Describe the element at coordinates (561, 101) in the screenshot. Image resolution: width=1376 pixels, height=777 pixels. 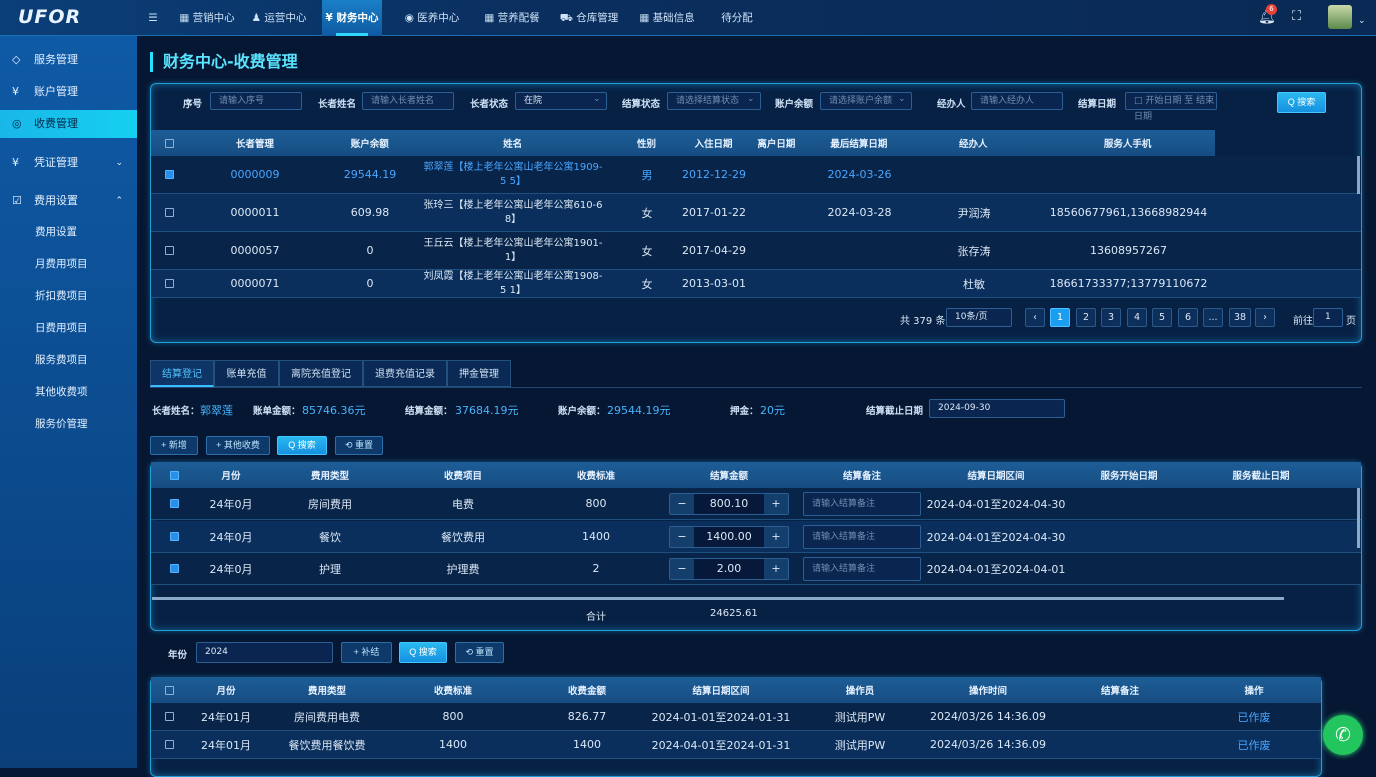
I see `filter-input: 在院` at that location.